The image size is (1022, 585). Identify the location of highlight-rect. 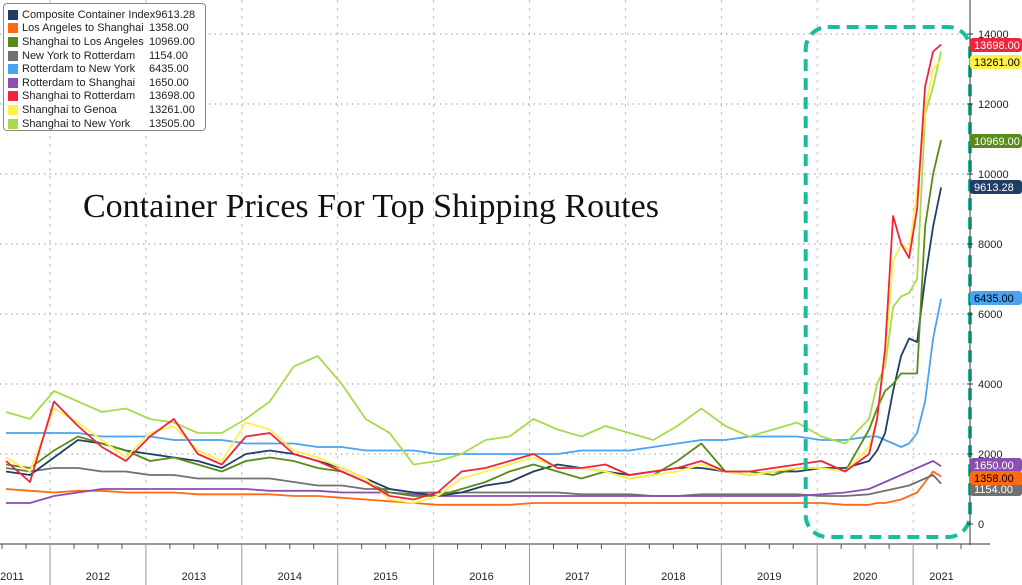
(888, 282).